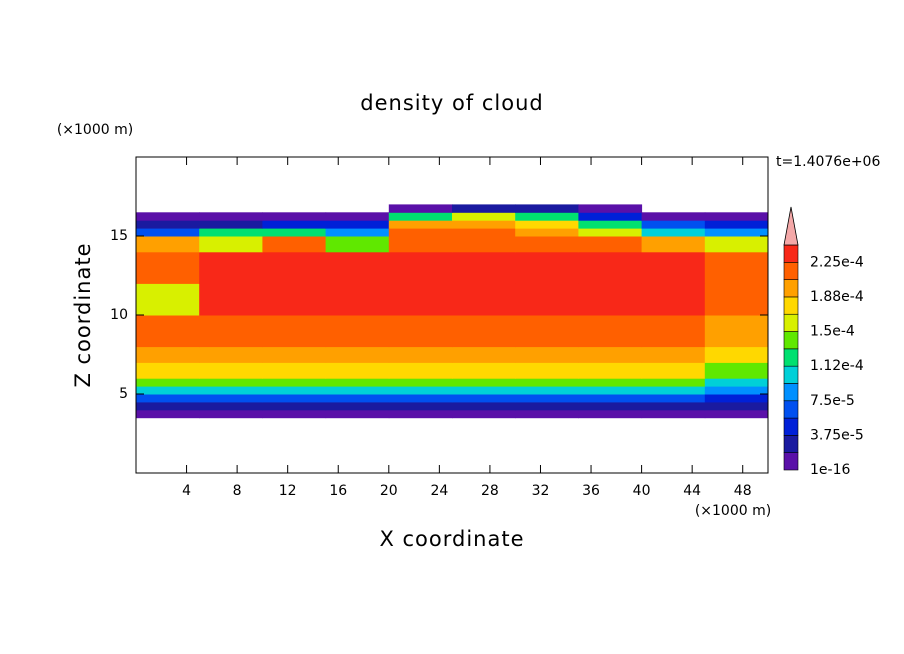 This screenshot has height=654, width=904. What do you see at coordinates (642, 491) in the screenshot?
I see `x-tick-label: 40` at bounding box center [642, 491].